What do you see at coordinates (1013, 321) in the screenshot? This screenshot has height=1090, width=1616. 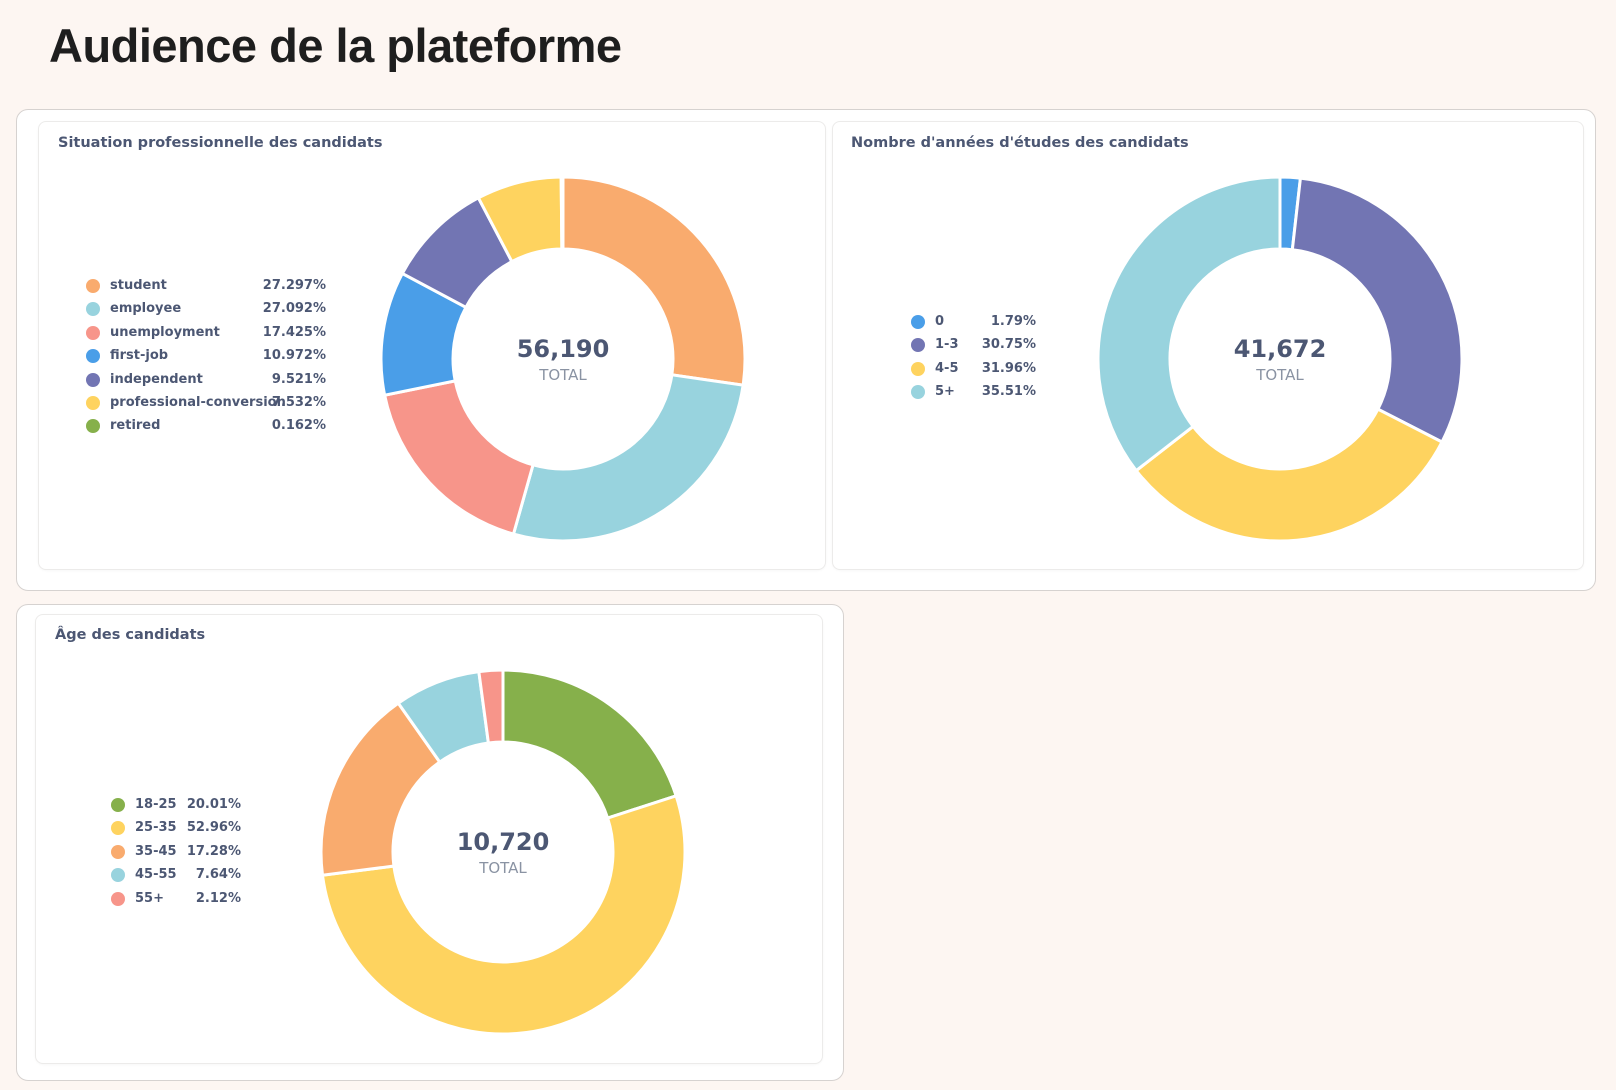 I see `legend-percentage: 1.79%` at bounding box center [1013, 321].